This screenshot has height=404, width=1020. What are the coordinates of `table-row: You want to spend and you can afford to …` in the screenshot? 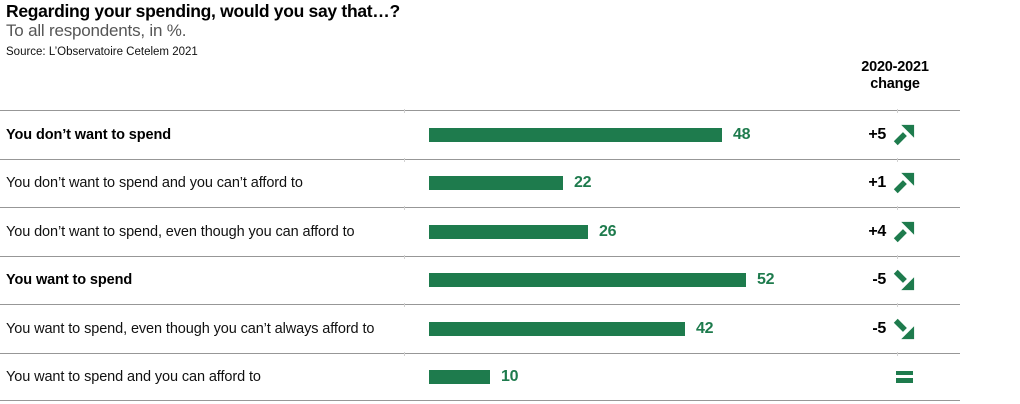 It's located at (480, 376).